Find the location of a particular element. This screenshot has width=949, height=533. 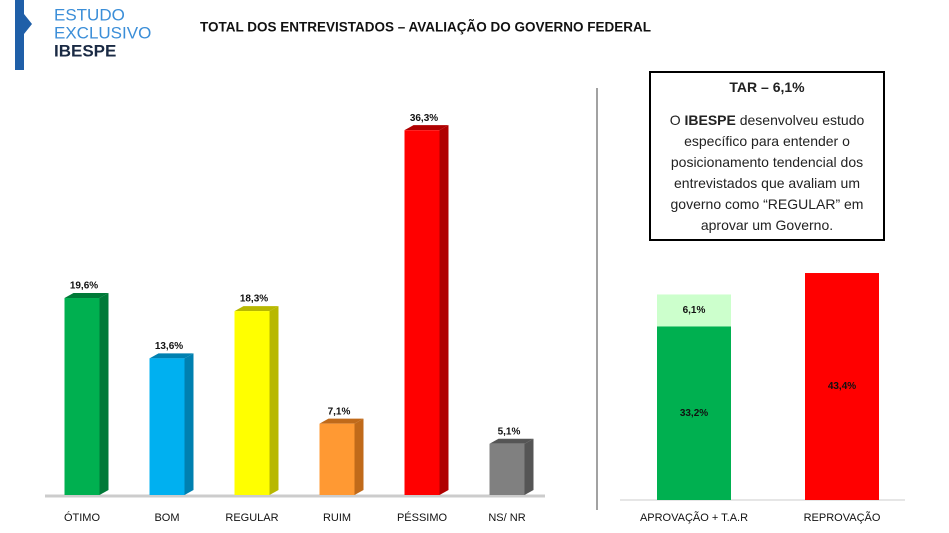

x-tick-label: PÉSSIMO is located at coordinates (422, 517).